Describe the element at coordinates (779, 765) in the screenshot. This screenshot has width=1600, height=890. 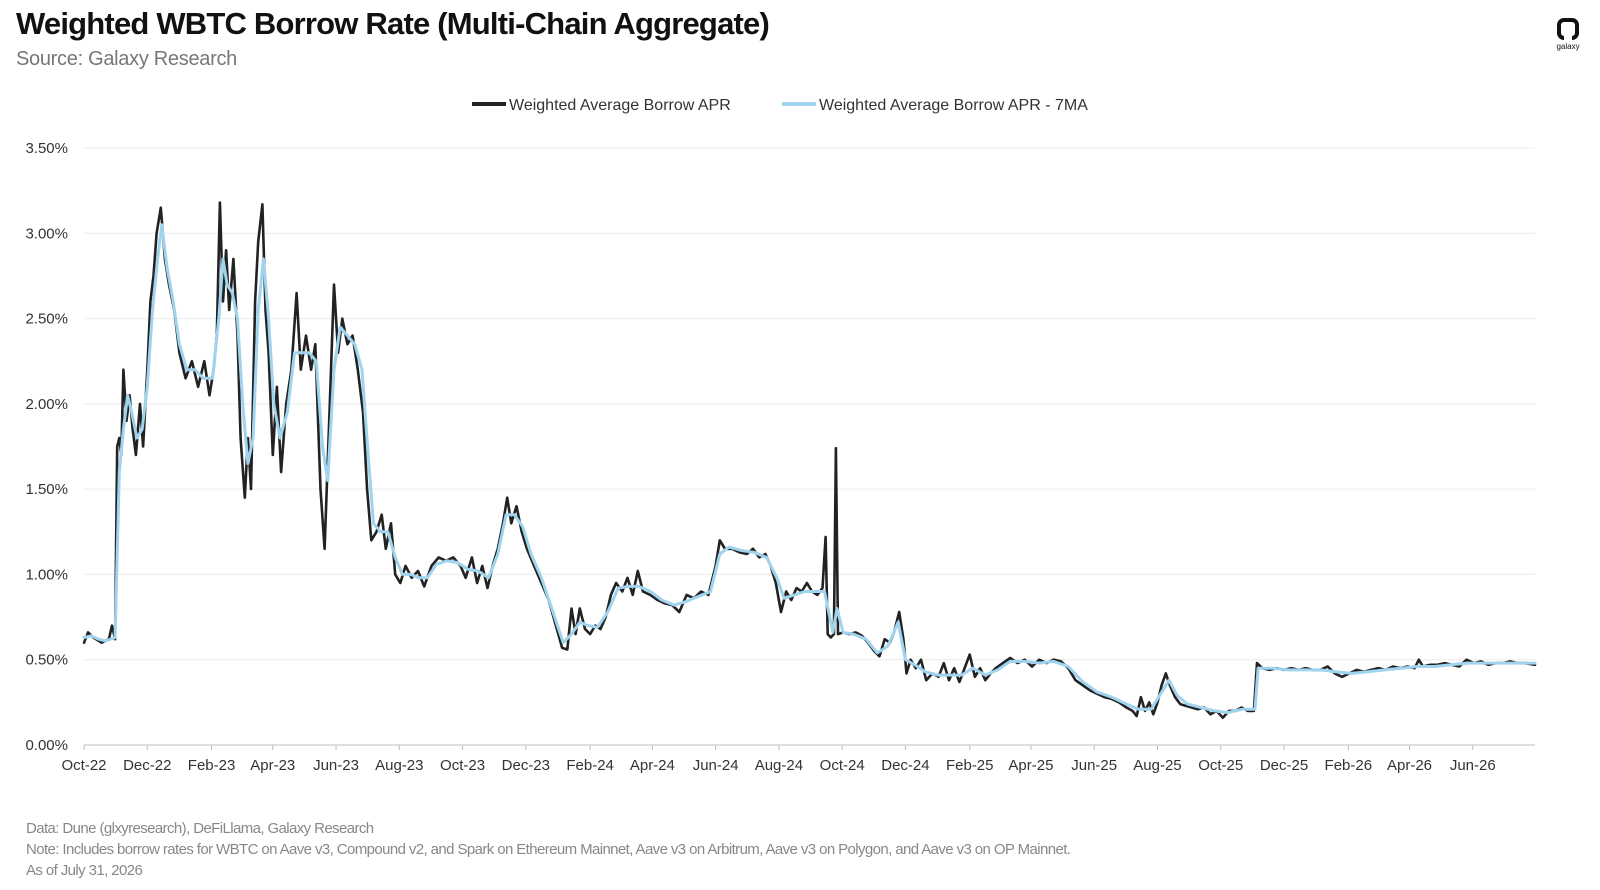
I see `x-tick-label: Aug-24` at that location.